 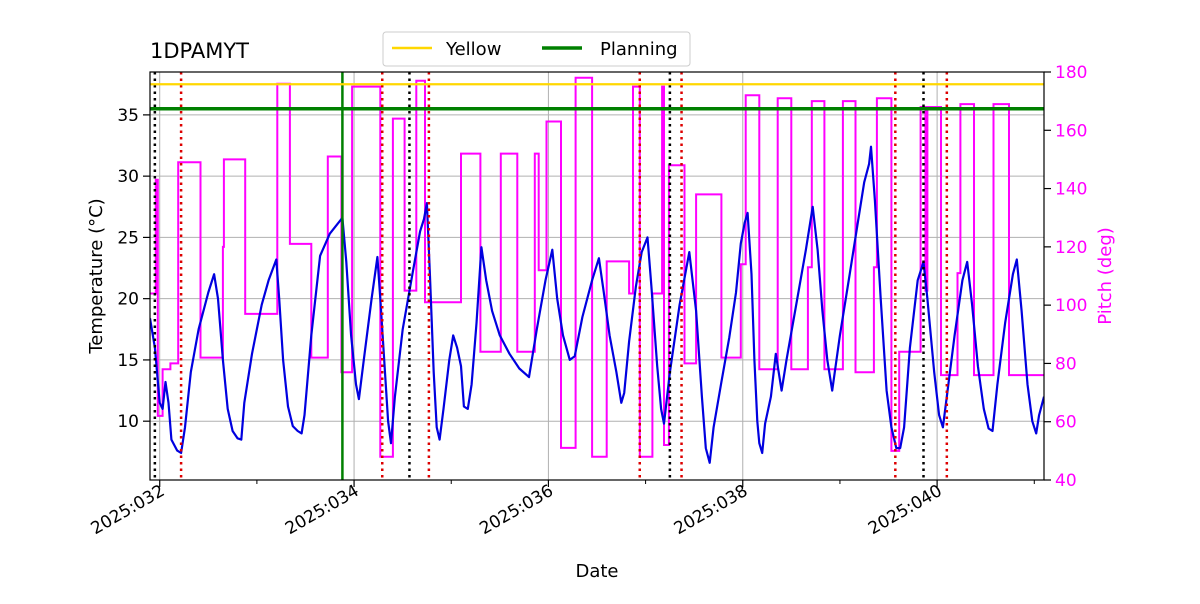 What do you see at coordinates (128, 300) in the screenshot?
I see `y-left-tick-label: 20` at bounding box center [128, 300].